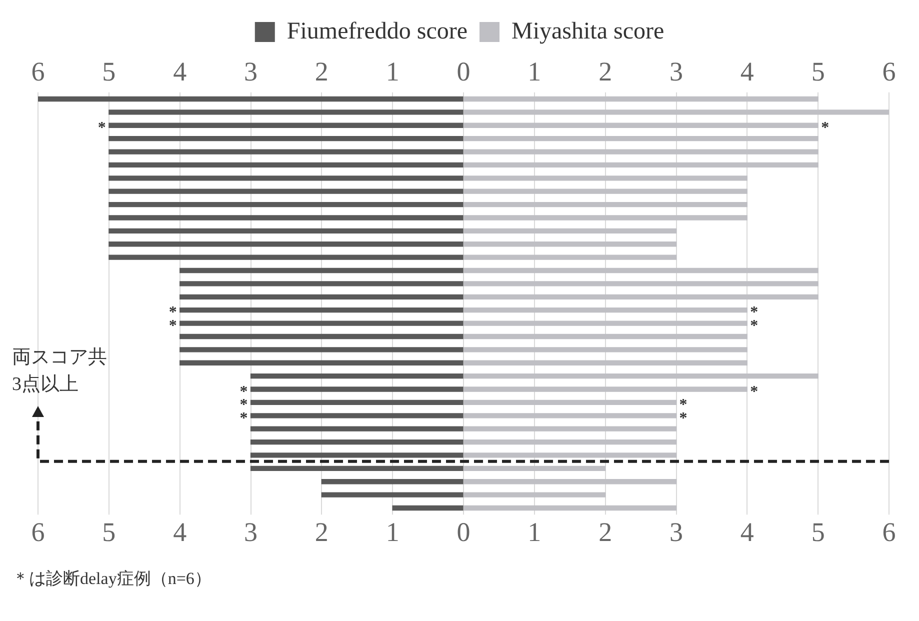  What do you see at coordinates (463, 531) in the screenshot?
I see `x-tick-label: 0` at bounding box center [463, 531].